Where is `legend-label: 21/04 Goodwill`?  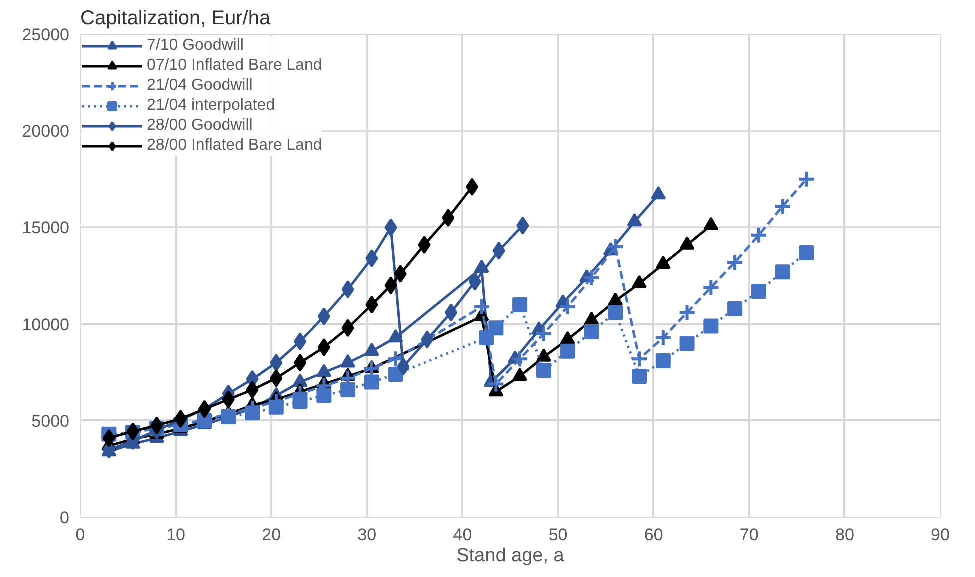
legend-label: 21/04 Goodwill is located at coordinates (200, 86).